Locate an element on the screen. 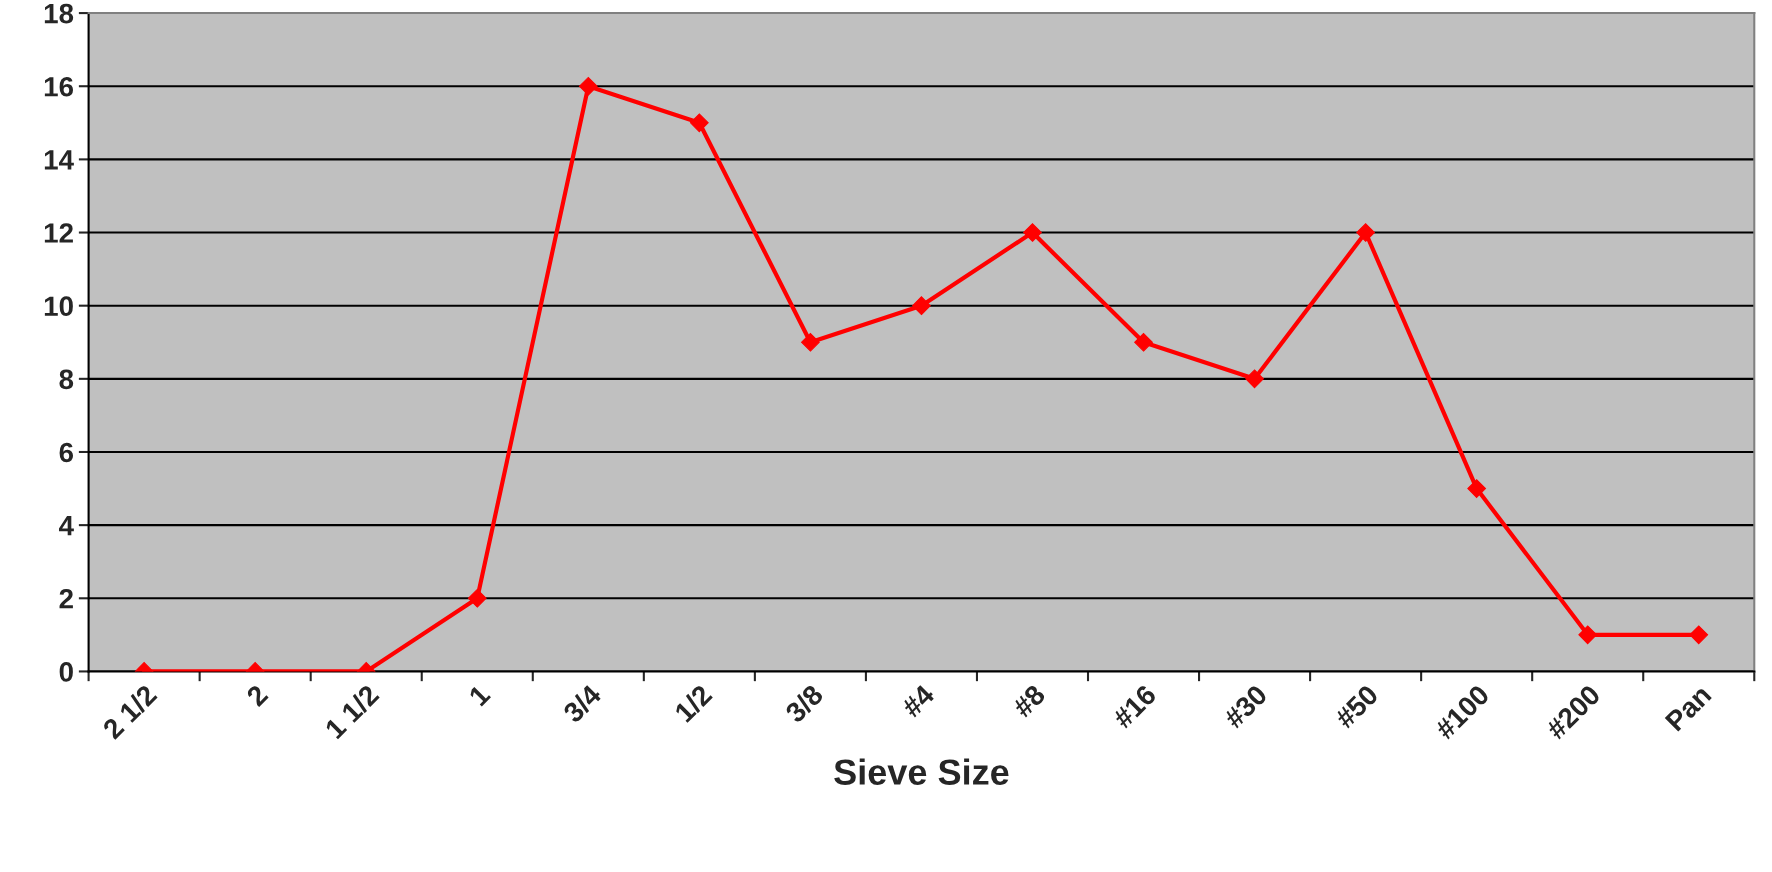 The width and height of the screenshot is (1772, 872). x-tick-label: Pan is located at coordinates (1688, 708).